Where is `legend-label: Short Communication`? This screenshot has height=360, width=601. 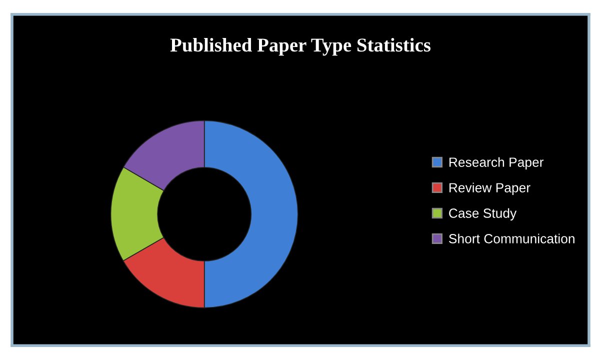 legend-label: Short Communication is located at coordinates (511, 239).